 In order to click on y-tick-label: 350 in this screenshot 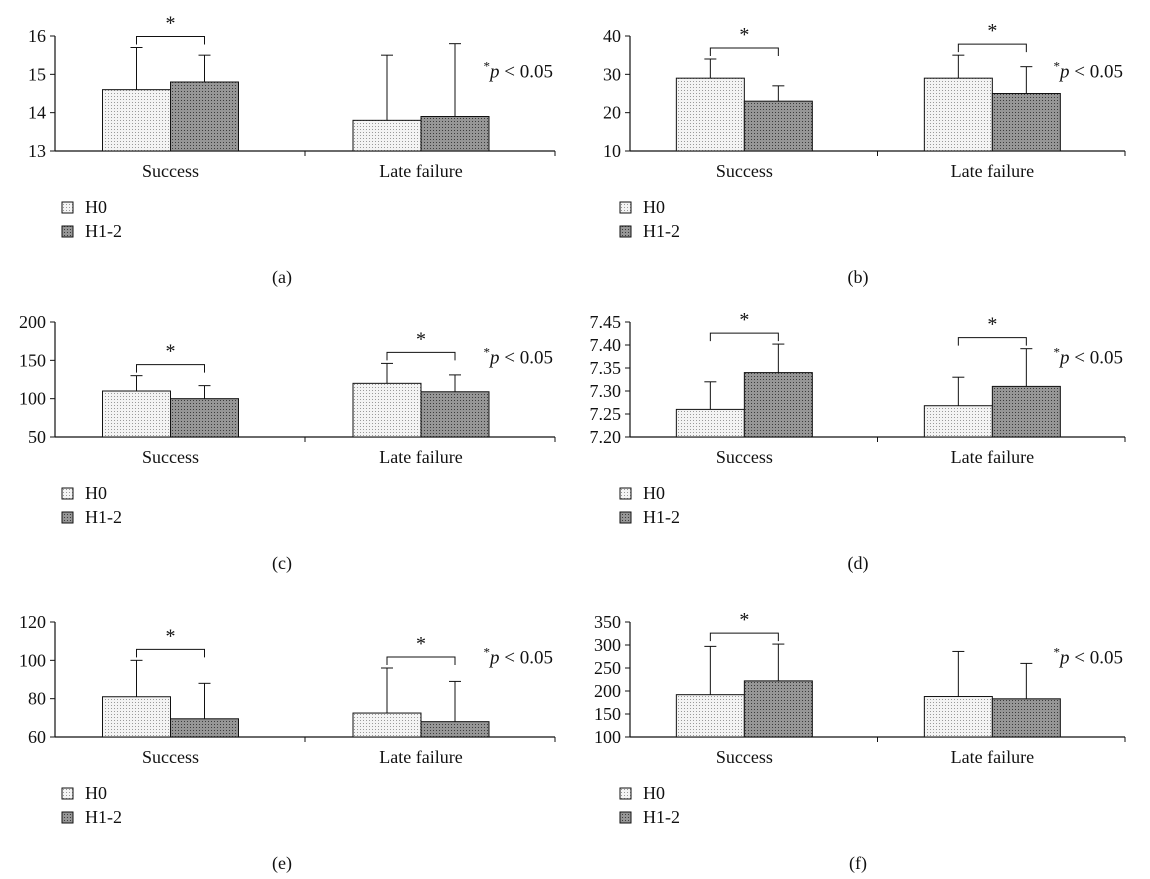, I will do `click(607, 622)`.